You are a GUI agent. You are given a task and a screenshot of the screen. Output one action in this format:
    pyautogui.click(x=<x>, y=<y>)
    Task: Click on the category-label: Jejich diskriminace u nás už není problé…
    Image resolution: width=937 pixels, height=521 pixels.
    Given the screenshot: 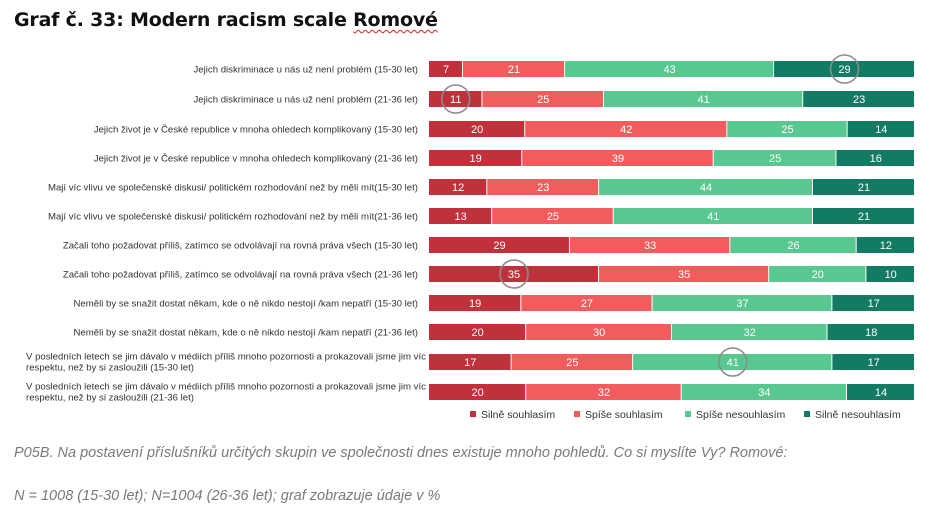 What is the action you would take?
    pyautogui.click(x=306, y=99)
    